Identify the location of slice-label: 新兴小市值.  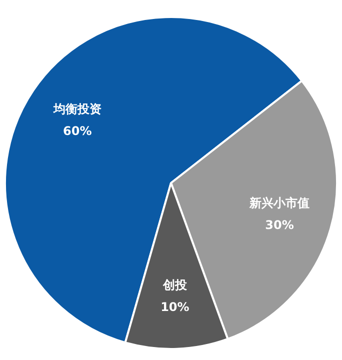
(279, 203).